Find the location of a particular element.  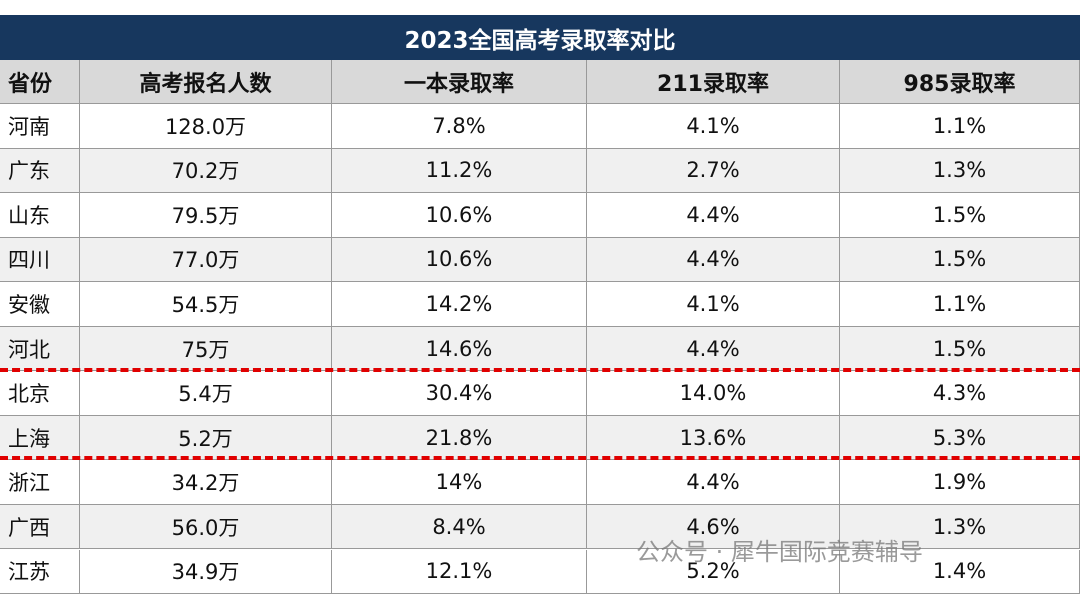

table-cell: 34.9万 is located at coordinates (206, 571).